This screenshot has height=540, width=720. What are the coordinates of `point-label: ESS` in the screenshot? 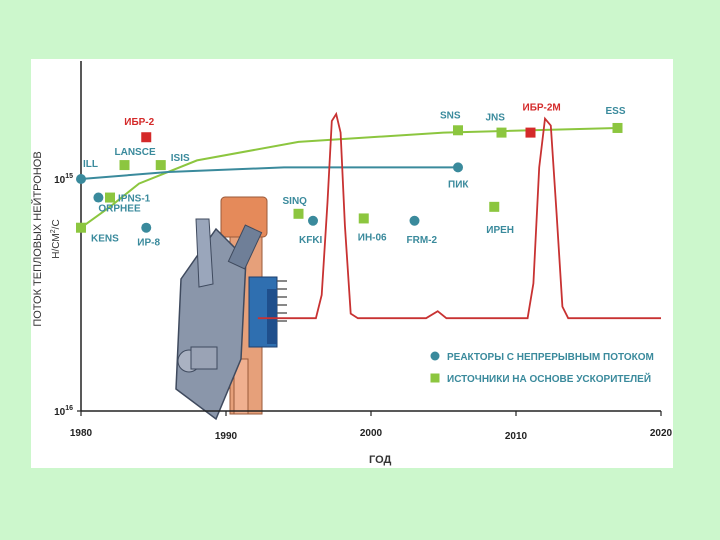 It's located at (616, 111).